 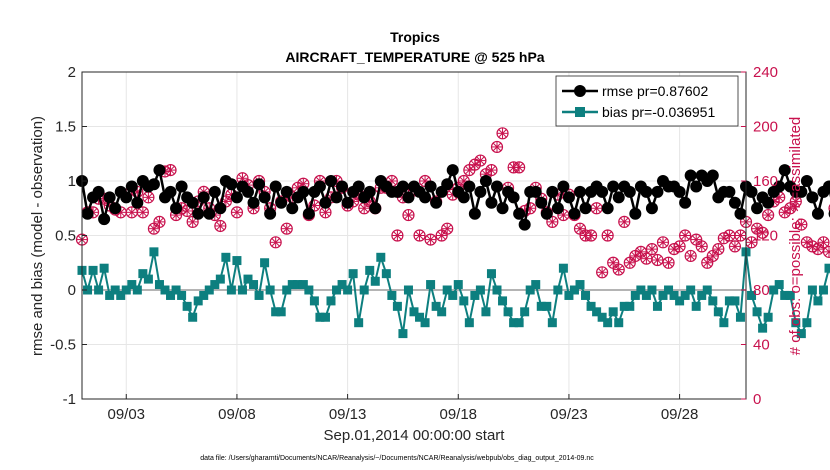 What do you see at coordinates (647, 101) in the screenshot?
I see `legend: rmse pr=0.87602 bias pr=-0.036951` at bounding box center [647, 101].